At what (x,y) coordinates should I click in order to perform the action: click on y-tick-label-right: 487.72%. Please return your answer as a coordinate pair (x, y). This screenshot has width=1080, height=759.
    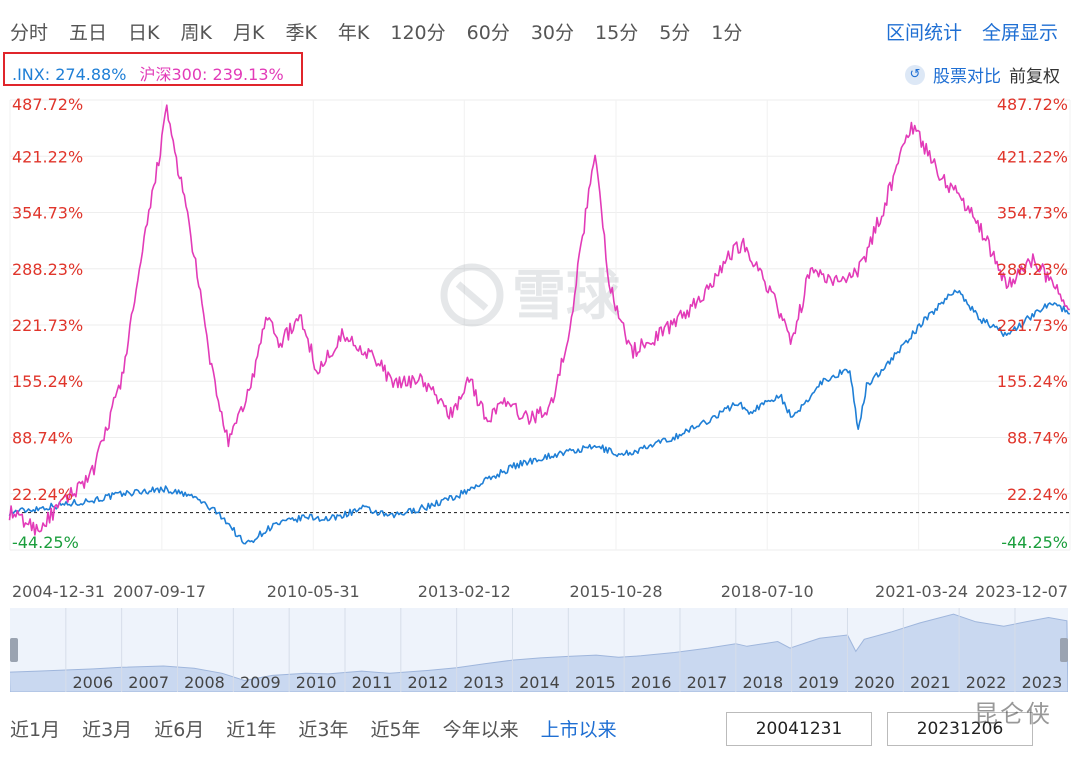
    Looking at the image, I should click on (1032, 104).